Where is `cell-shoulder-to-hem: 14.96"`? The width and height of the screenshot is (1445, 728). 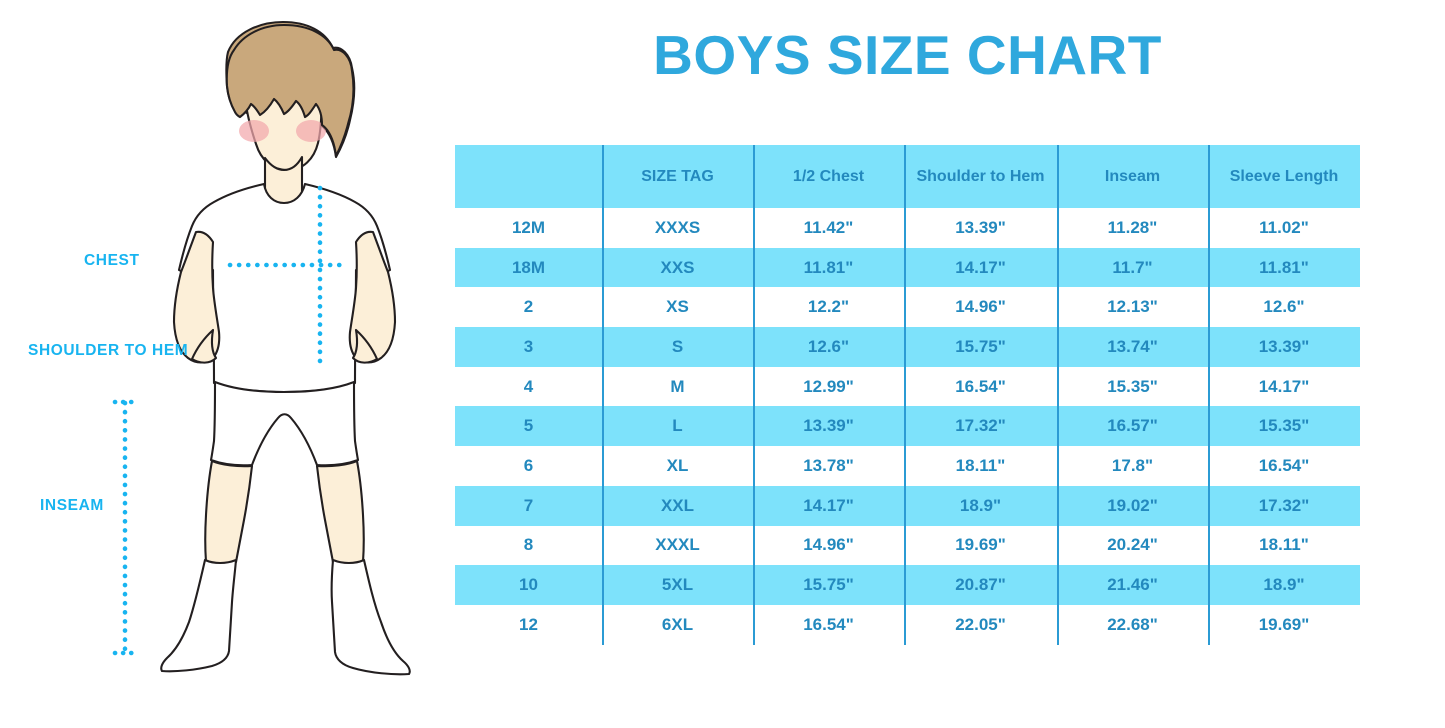
cell-shoulder-to-hem: 14.96" is located at coordinates (980, 307).